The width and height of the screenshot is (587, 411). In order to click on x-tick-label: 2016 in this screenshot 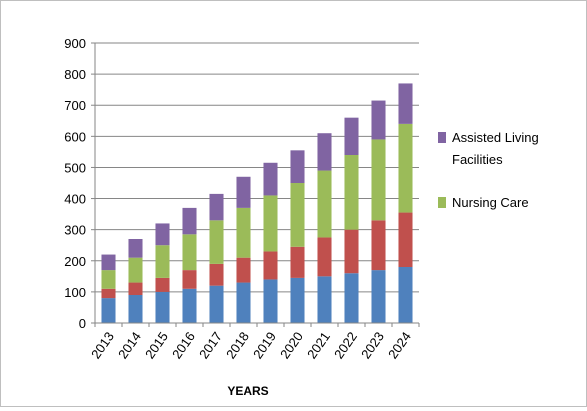, I will do `click(183, 345)`.